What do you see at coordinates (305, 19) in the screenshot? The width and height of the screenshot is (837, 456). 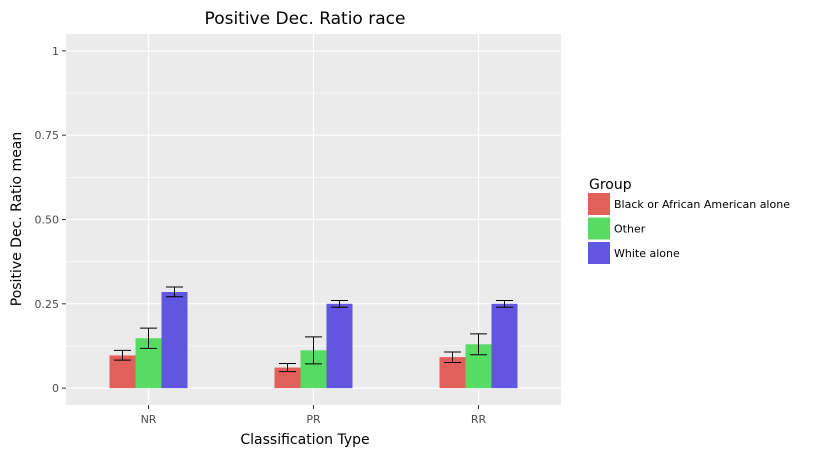 I see `chart-title: Positive Dec. Ratio race` at bounding box center [305, 19].